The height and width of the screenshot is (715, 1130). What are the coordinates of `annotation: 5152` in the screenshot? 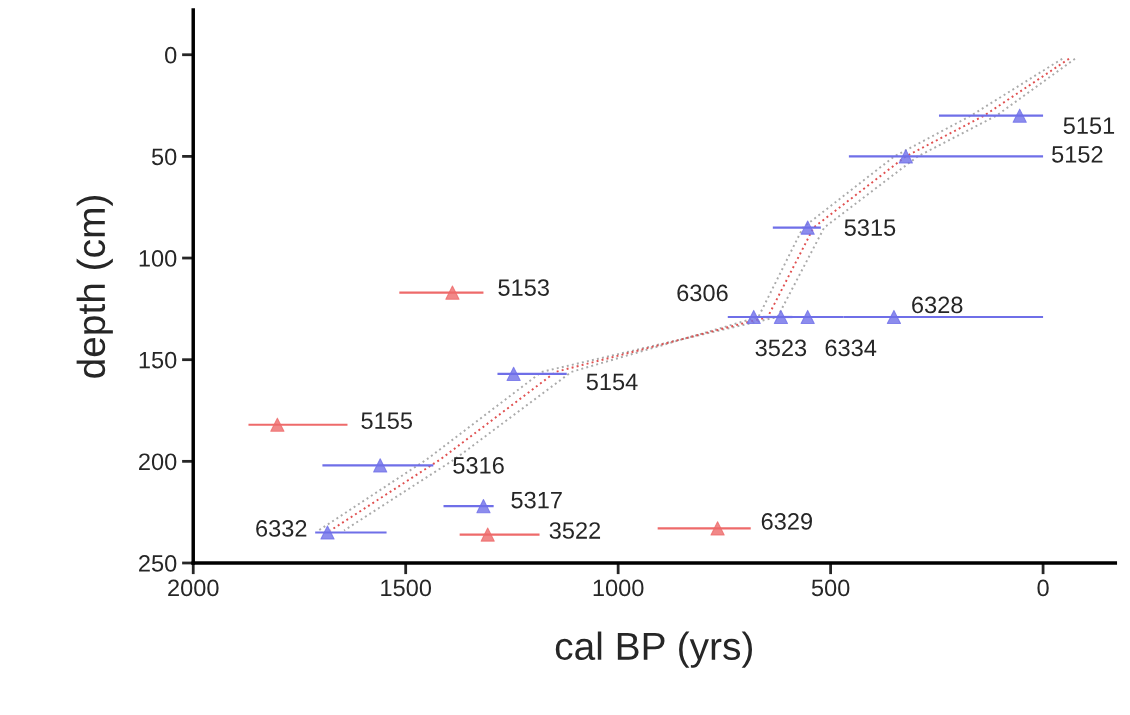 It's located at (1077, 154).